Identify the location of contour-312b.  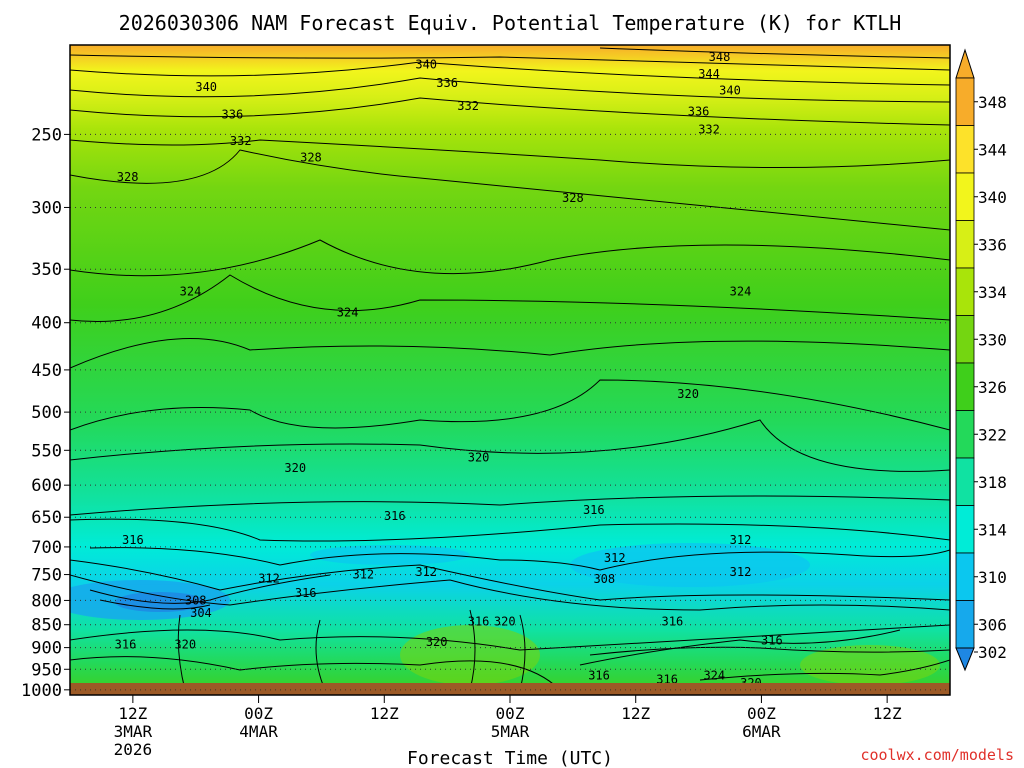
(510, 580).